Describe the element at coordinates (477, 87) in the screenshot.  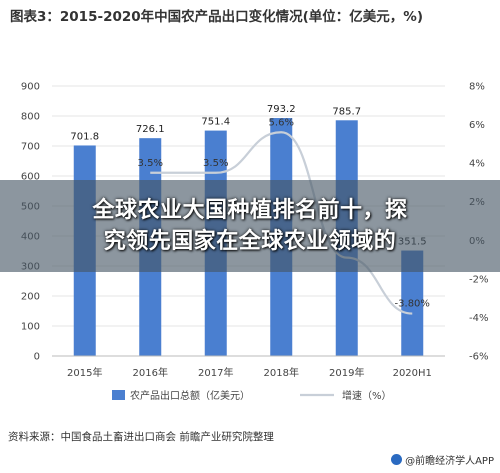
I see `right-tick-label: 8%` at that location.